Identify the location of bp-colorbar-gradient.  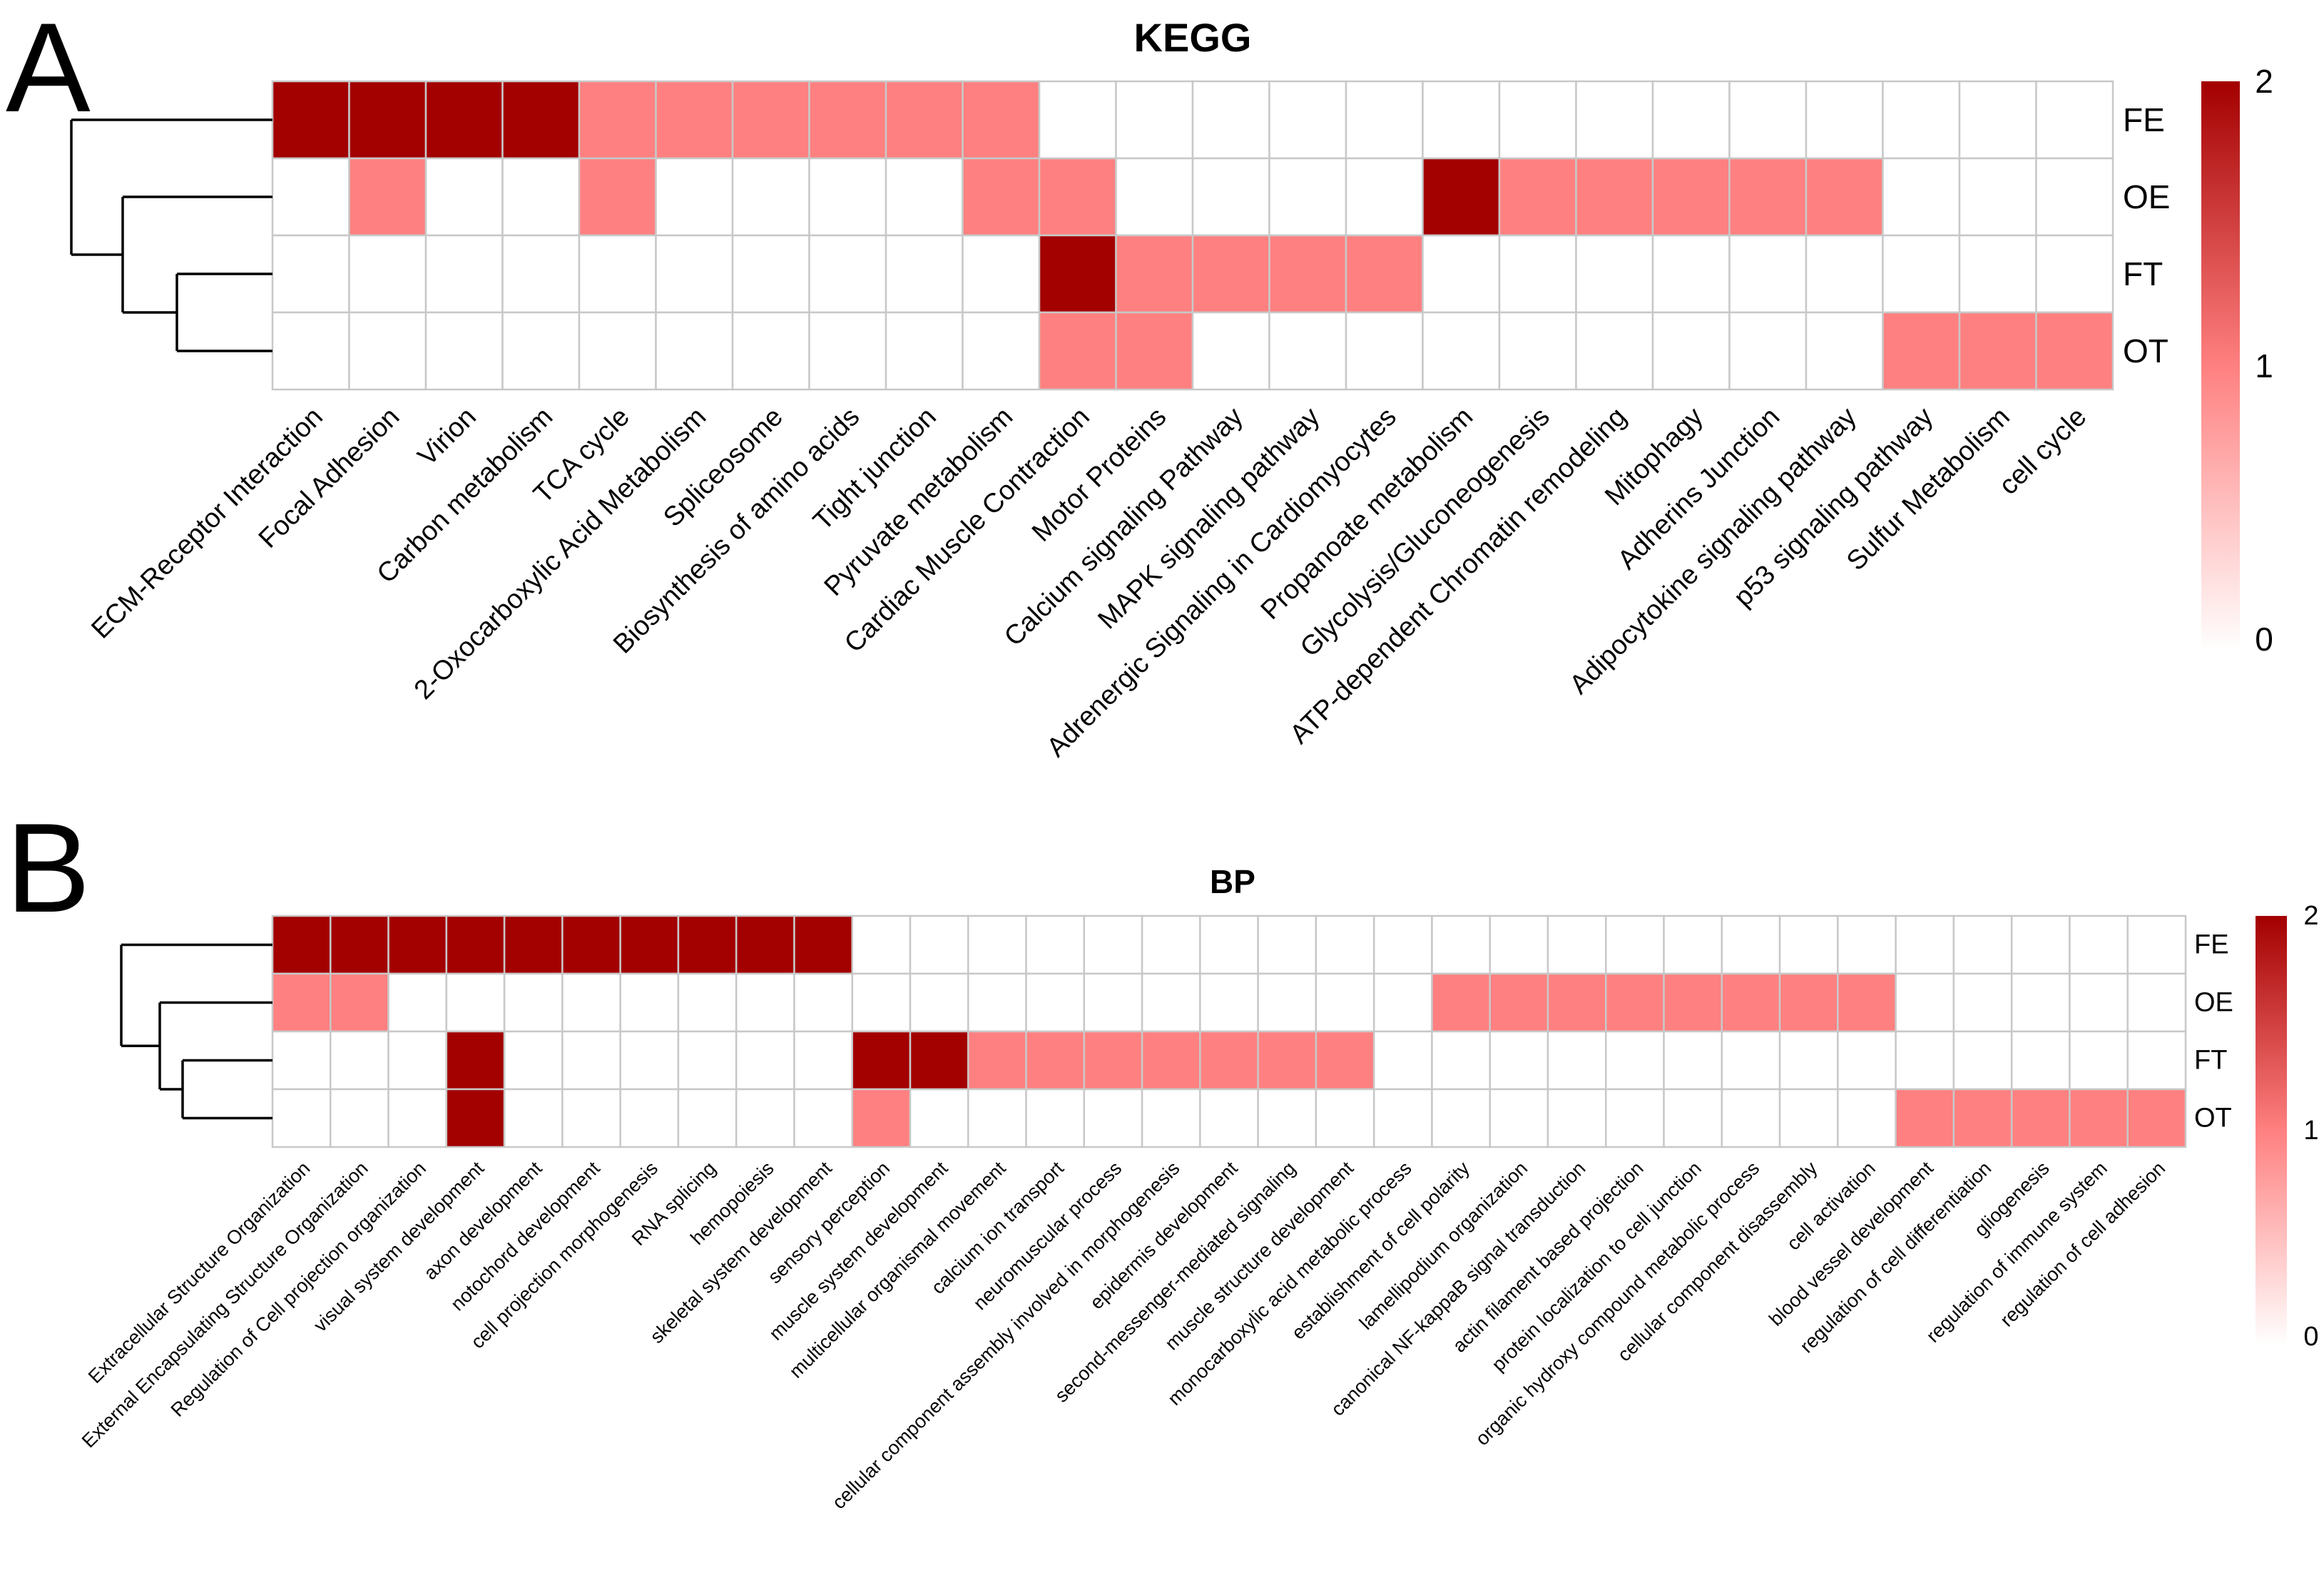
(2271, 1130).